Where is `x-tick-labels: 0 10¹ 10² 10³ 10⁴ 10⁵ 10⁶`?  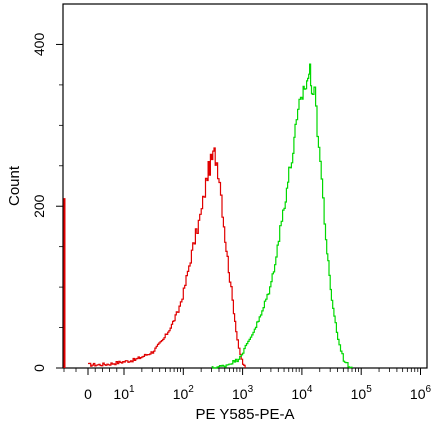 x-tick-labels: 0 10¹ 10² 10³ 10⁴ 10⁵ 10⁶ is located at coordinates (257, 393).